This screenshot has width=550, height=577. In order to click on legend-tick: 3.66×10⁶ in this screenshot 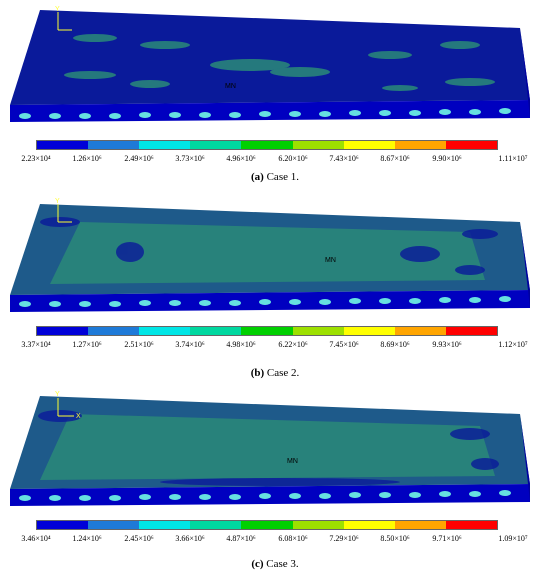, I will do `click(190, 538)`.